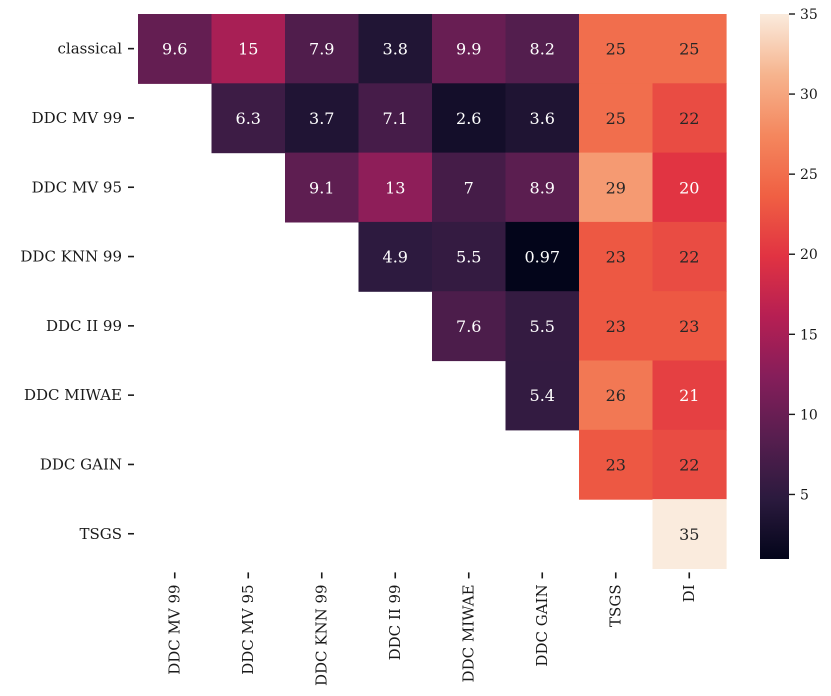 The height and width of the screenshot is (696, 831). I want to click on x-tick-label: DDC KNN 99, so click(322, 635).